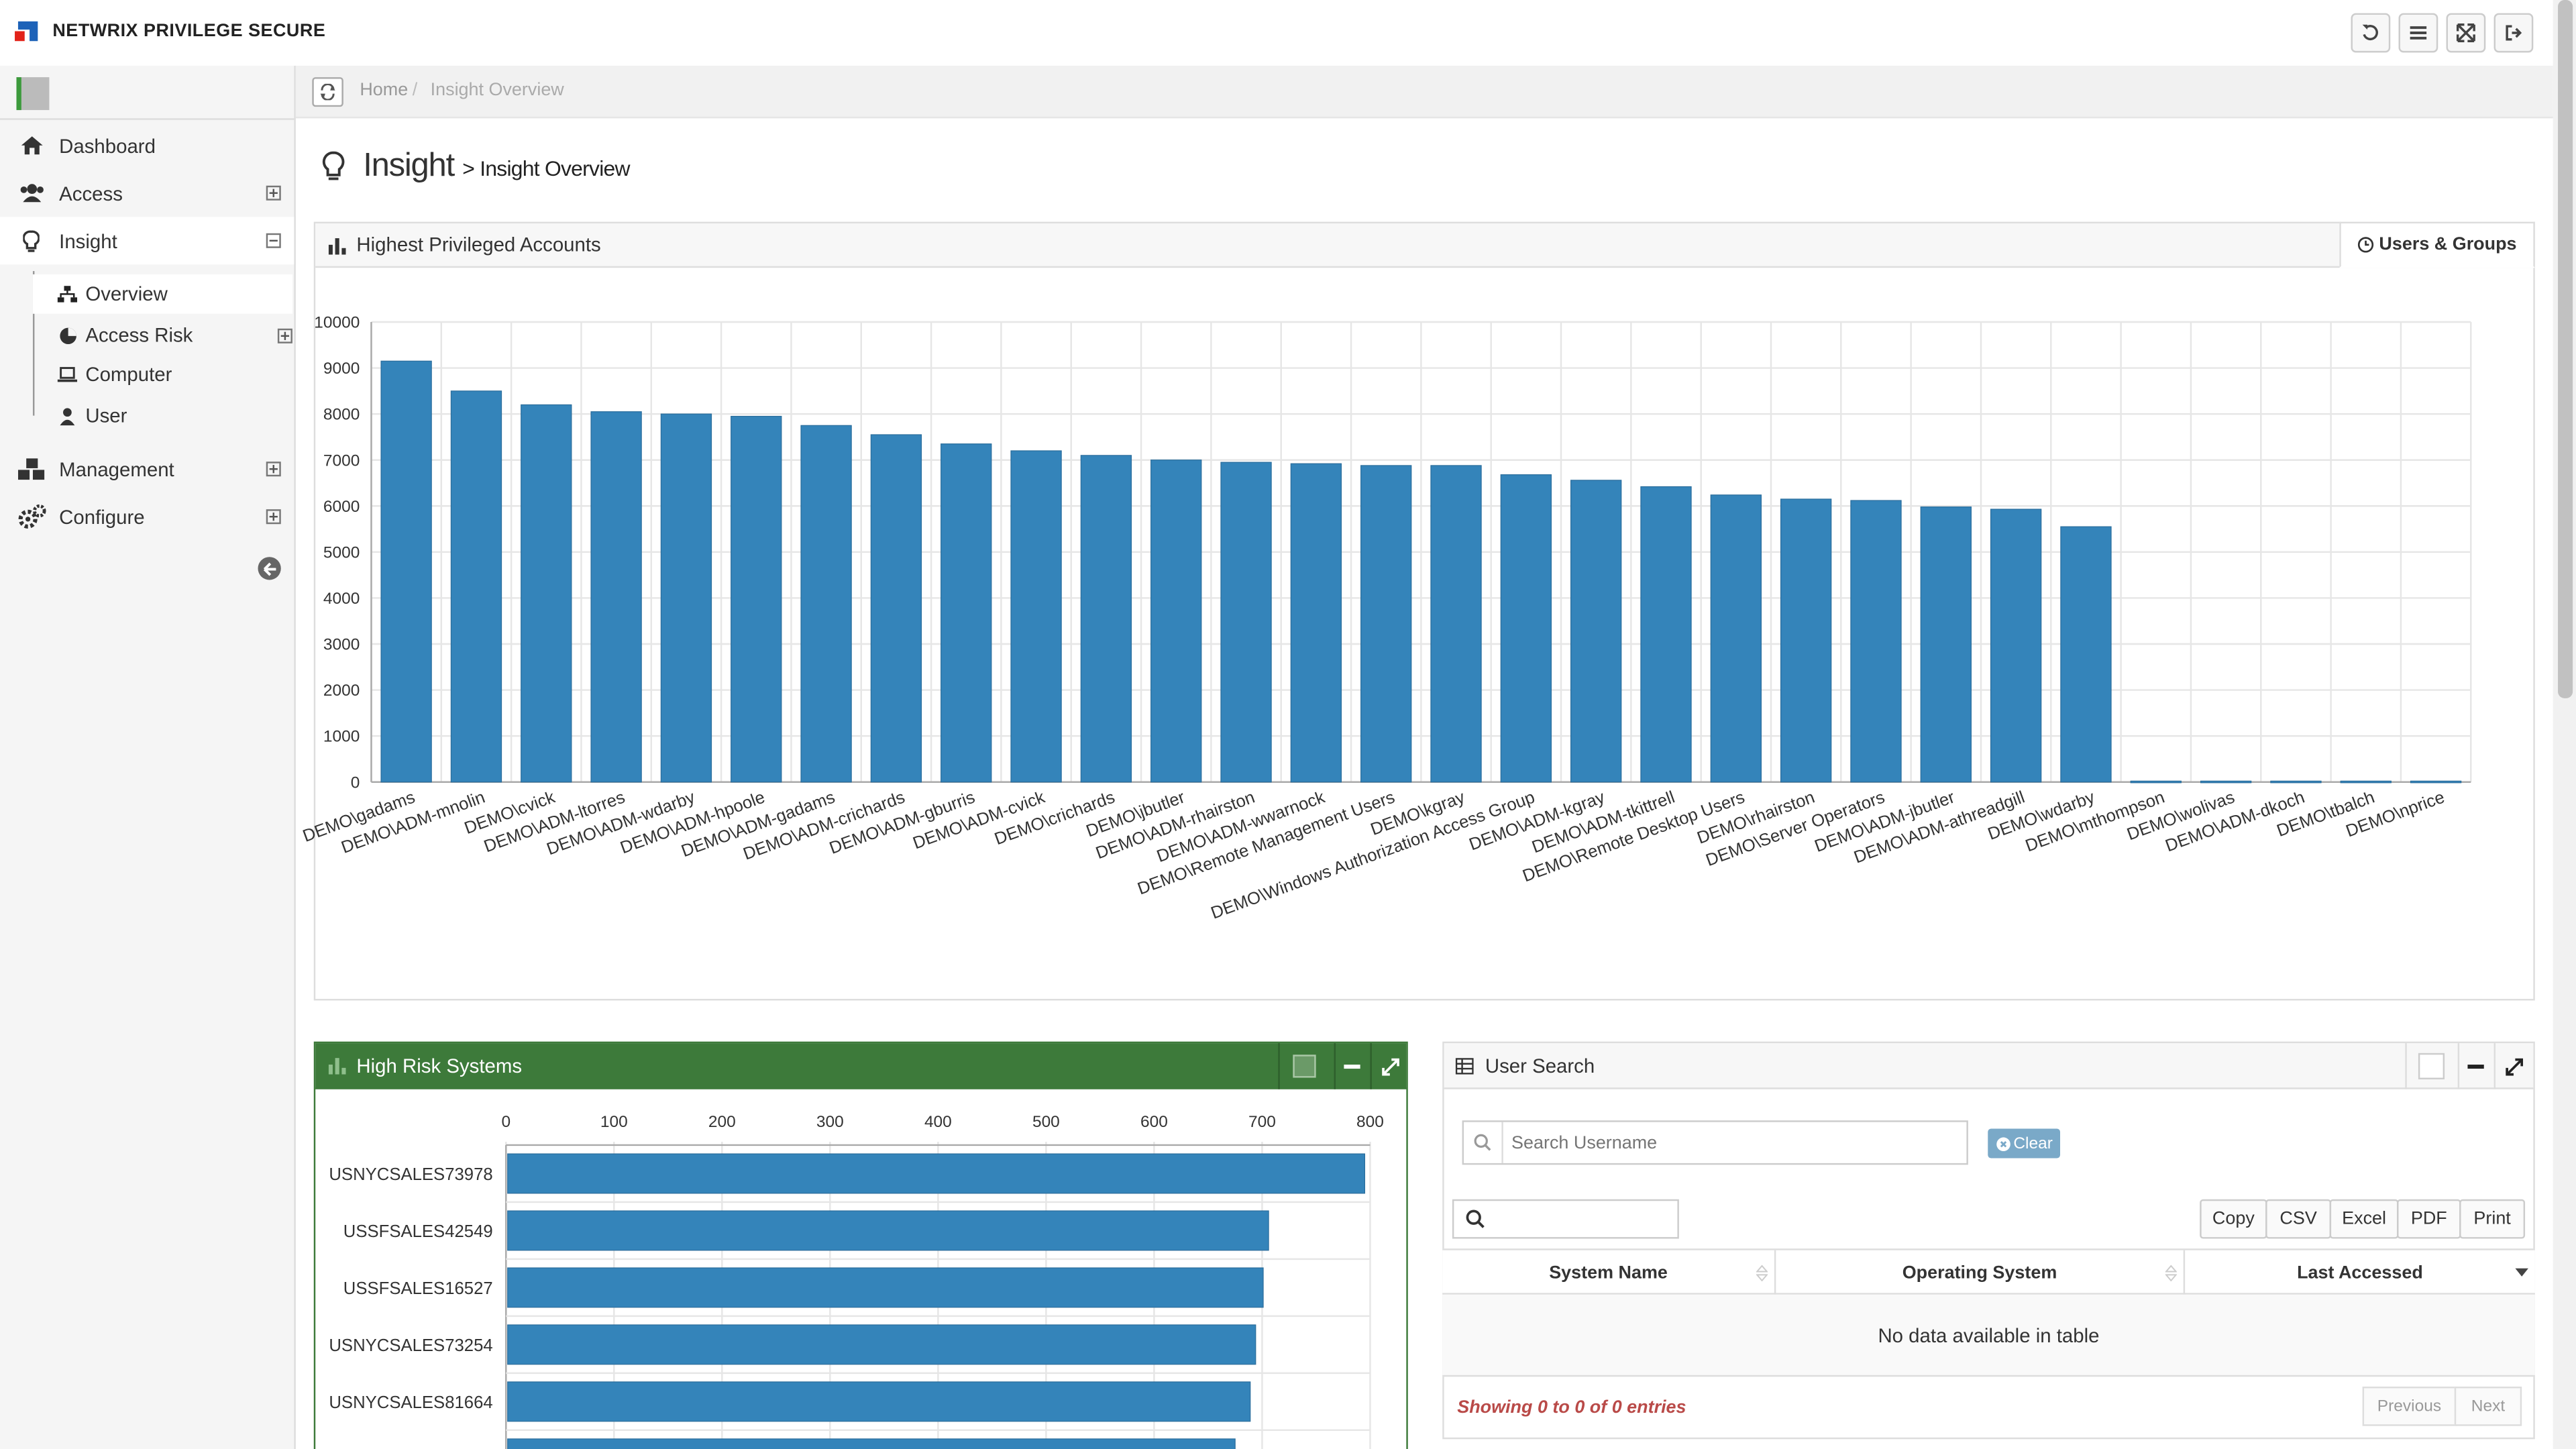 This screenshot has width=2576, height=1449. I want to click on scrollbar-thumb, so click(2565, 349).